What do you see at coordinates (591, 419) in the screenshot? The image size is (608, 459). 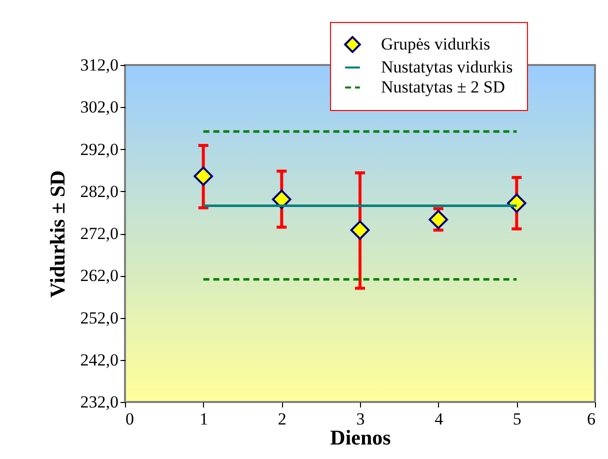 I see `x-tick-label: 6` at bounding box center [591, 419].